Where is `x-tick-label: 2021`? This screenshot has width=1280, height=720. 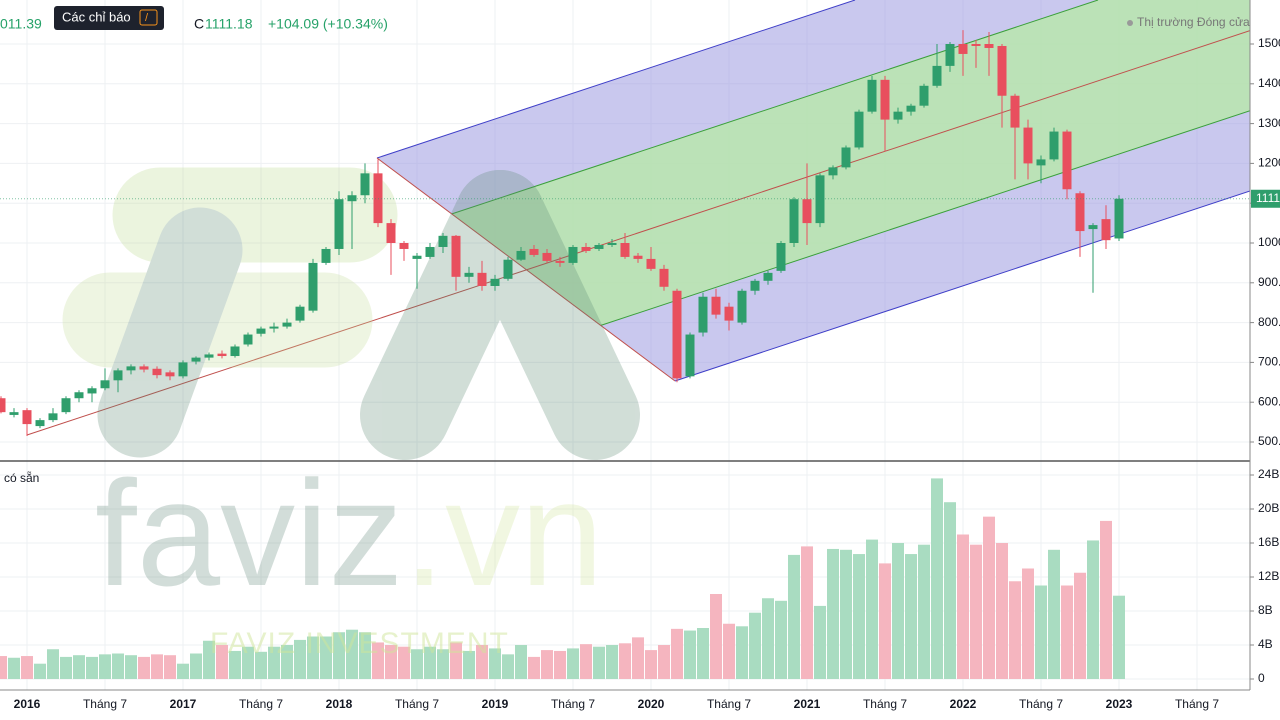
x-tick-label: 2021 is located at coordinates (807, 704).